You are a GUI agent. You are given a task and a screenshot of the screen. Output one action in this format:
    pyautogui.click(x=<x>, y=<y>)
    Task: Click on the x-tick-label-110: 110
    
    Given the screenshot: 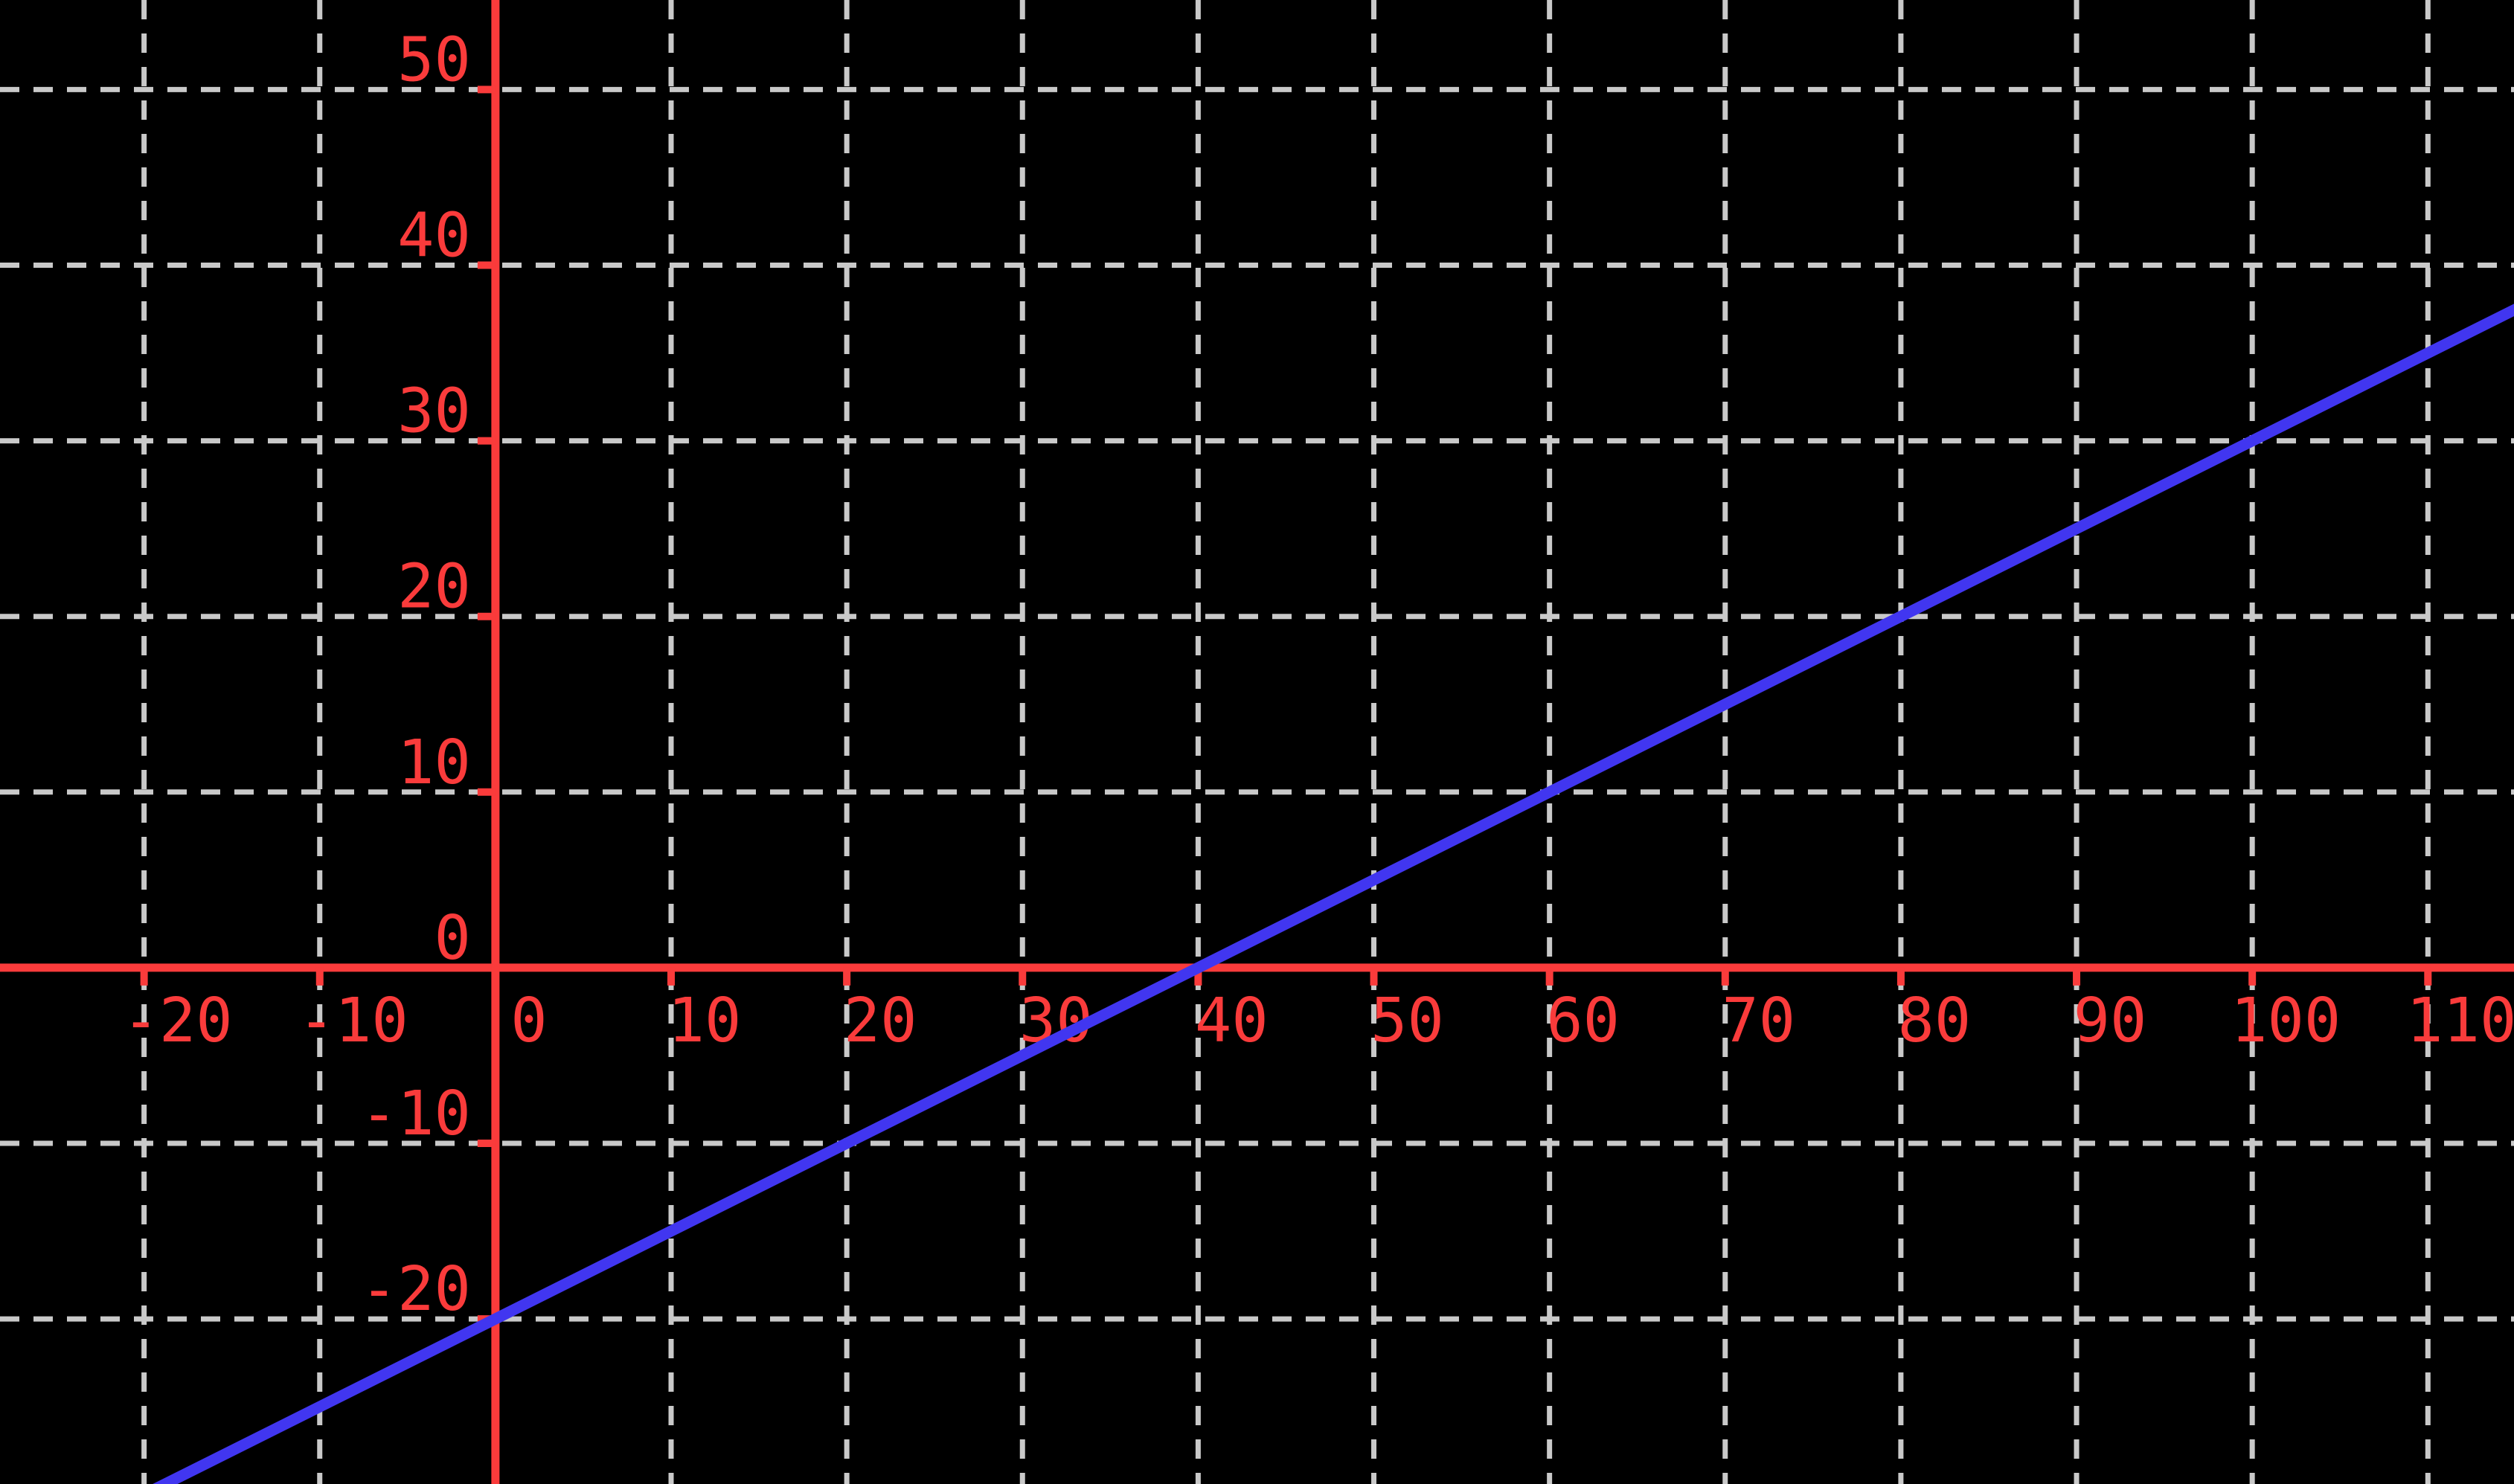 What is the action you would take?
    pyautogui.click(x=2460, y=1021)
    